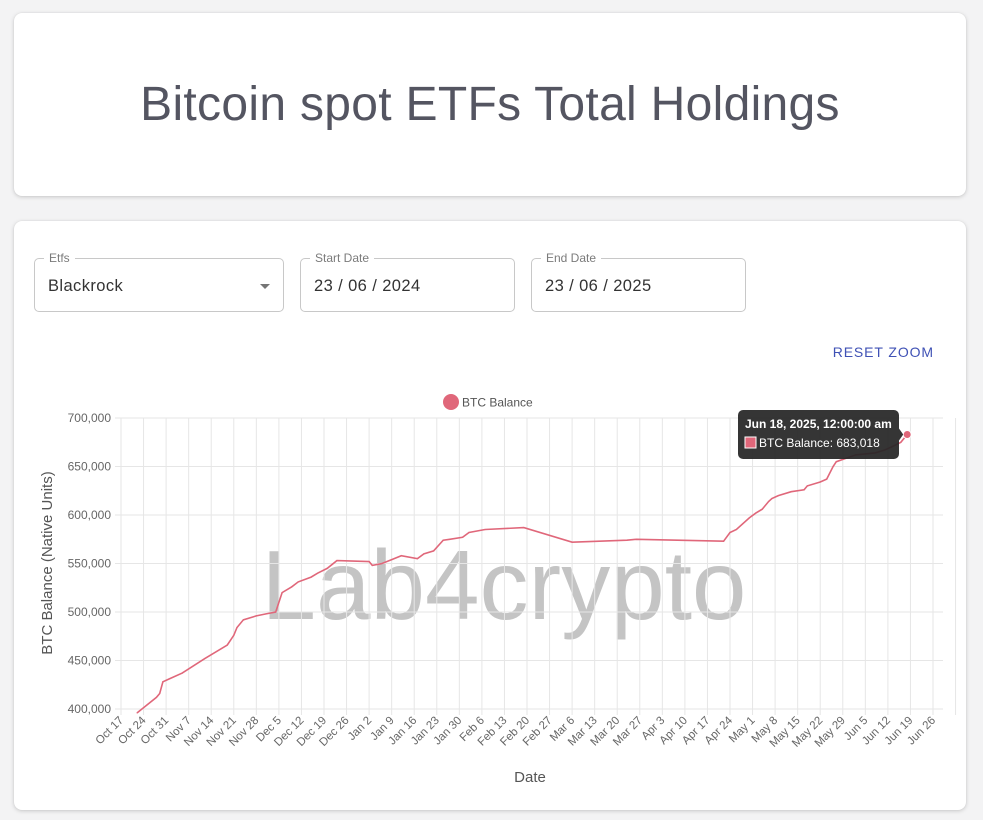  Describe the element at coordinates (90, 515) in the screenshot. I see `y-tick-label: 600,000` at that location.